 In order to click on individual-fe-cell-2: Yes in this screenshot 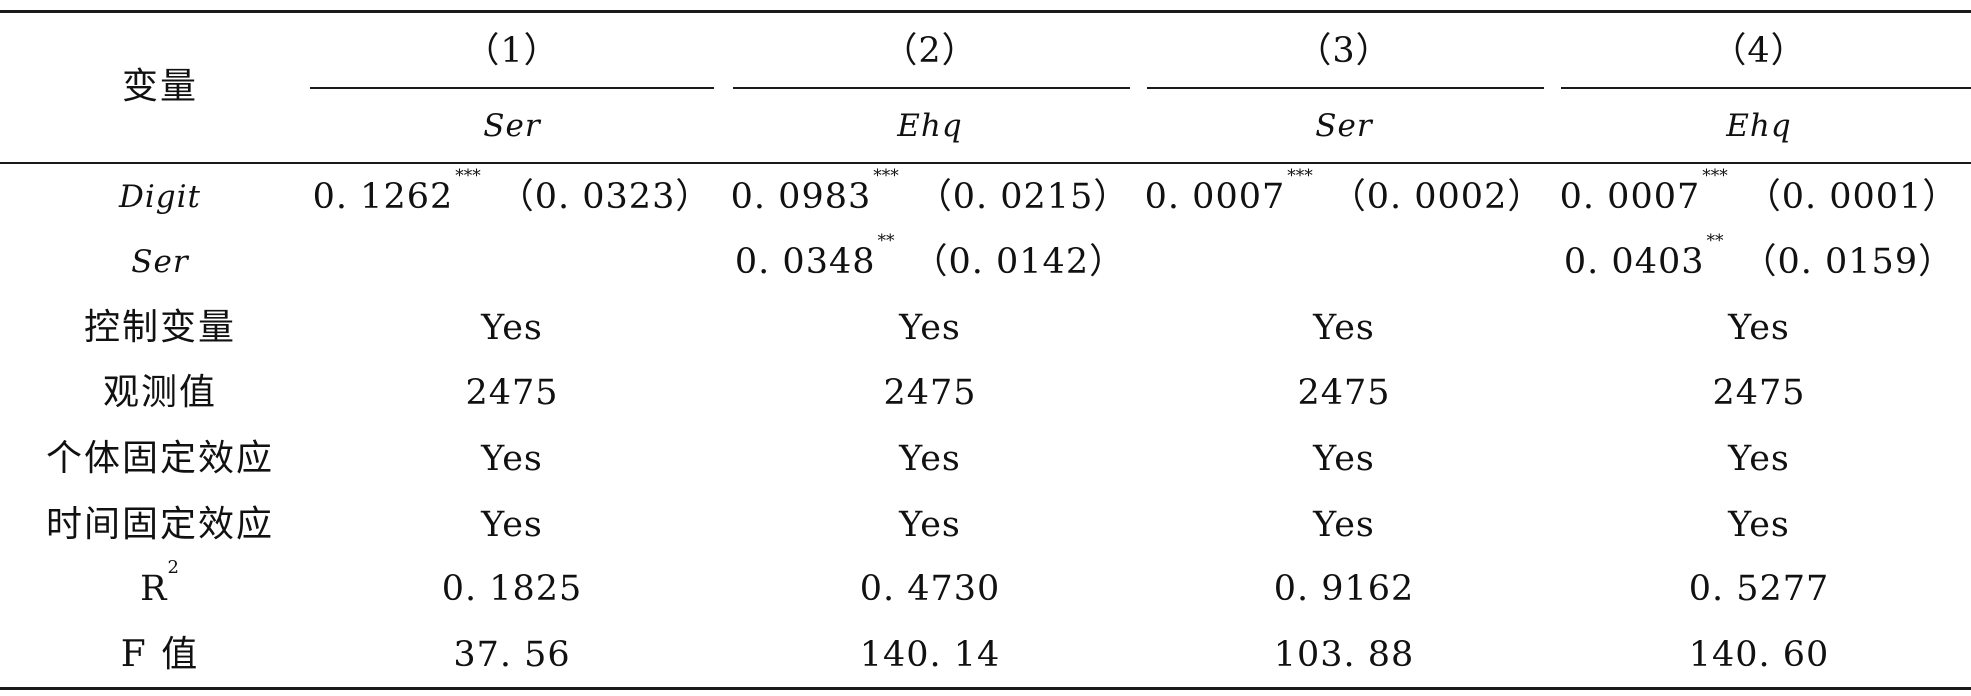, I will do `click(930, 459)`.